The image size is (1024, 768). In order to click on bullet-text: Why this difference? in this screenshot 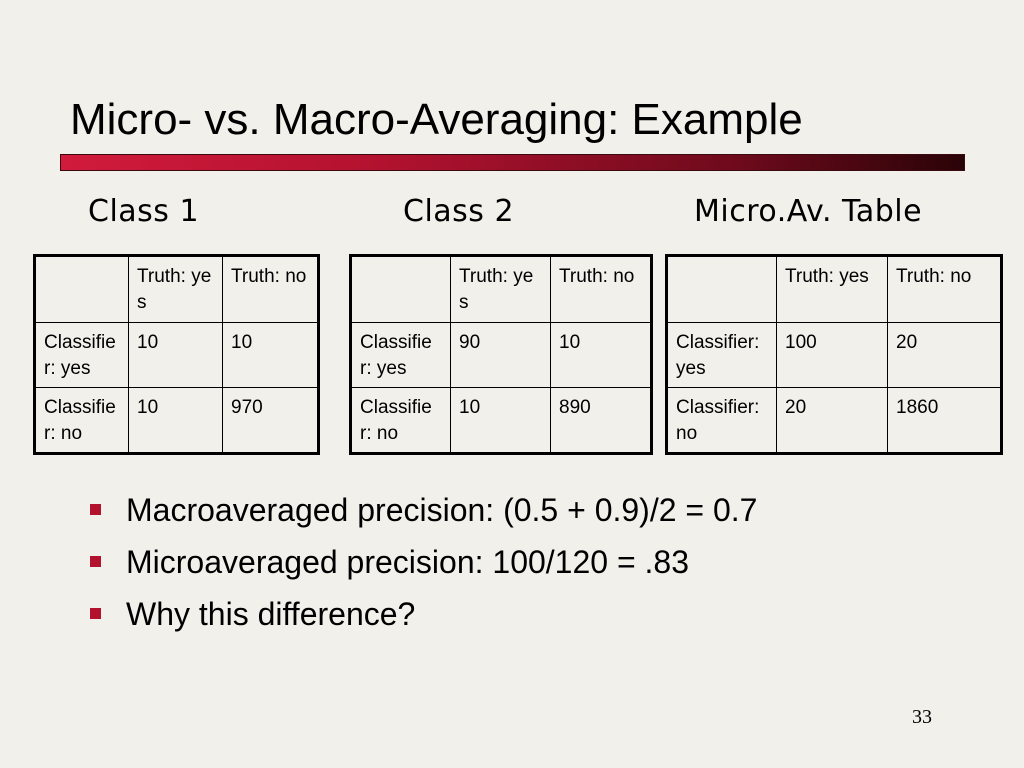, I will do `click(271, 614)`.